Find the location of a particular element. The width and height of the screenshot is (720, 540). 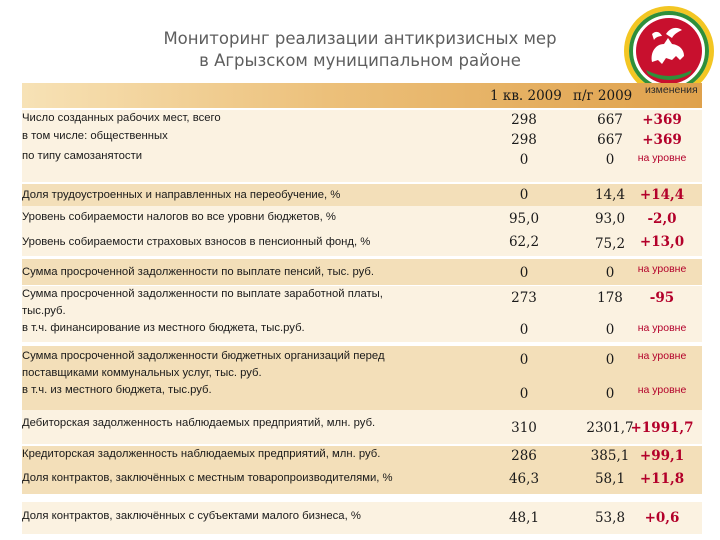

cell-change: +0,6 is located at coordinates (662, 518).